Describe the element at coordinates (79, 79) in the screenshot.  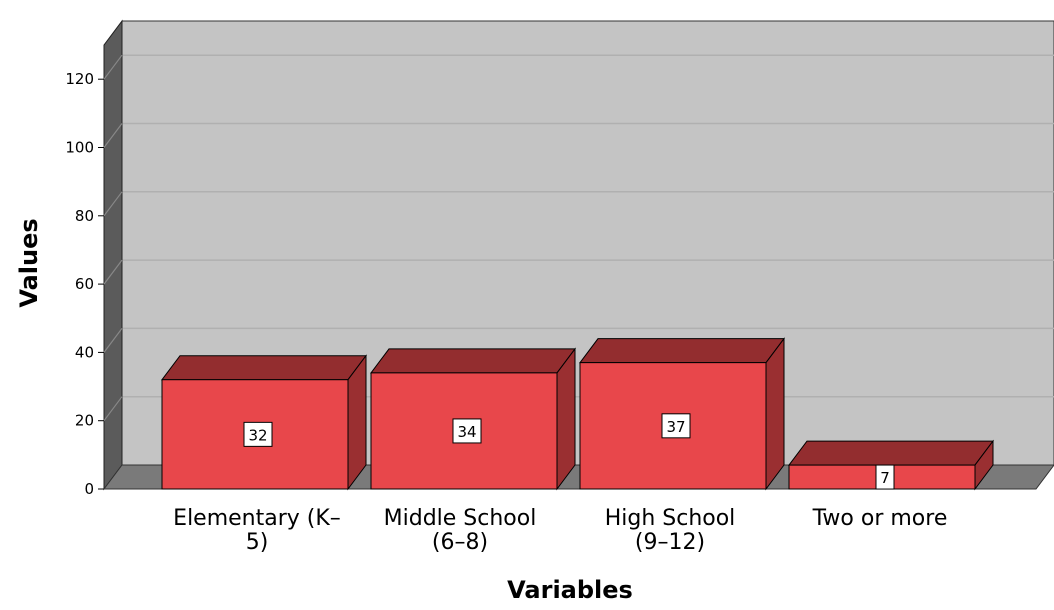
I see `y-tick-label: 120` at that location.